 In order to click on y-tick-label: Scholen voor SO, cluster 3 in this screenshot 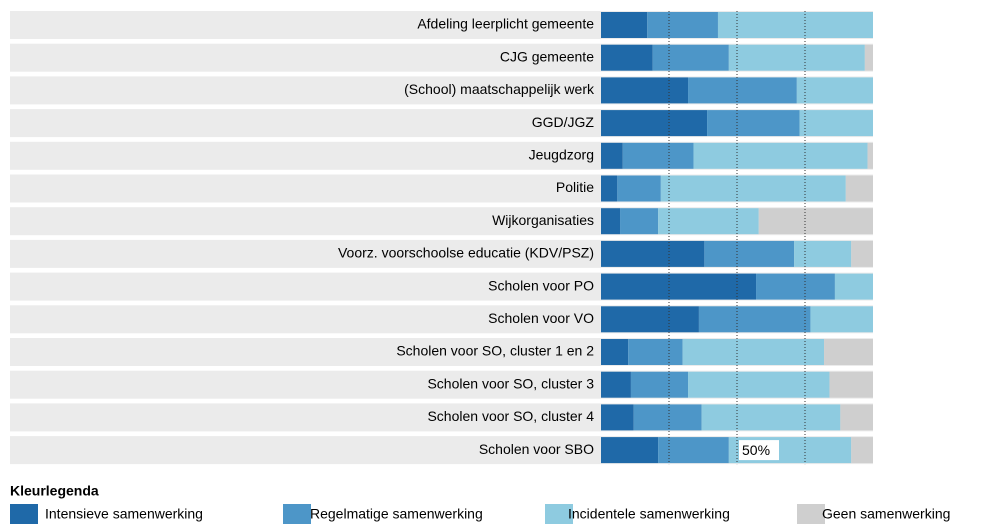, I will do `click(510, 383)`.